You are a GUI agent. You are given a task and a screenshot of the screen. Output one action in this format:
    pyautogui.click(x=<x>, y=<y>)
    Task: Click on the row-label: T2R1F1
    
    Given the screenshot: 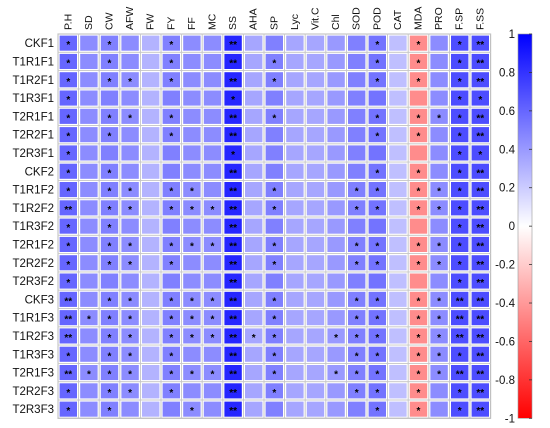 What is the action you would take?
    pyautogui.click(x=33, y=117)
    